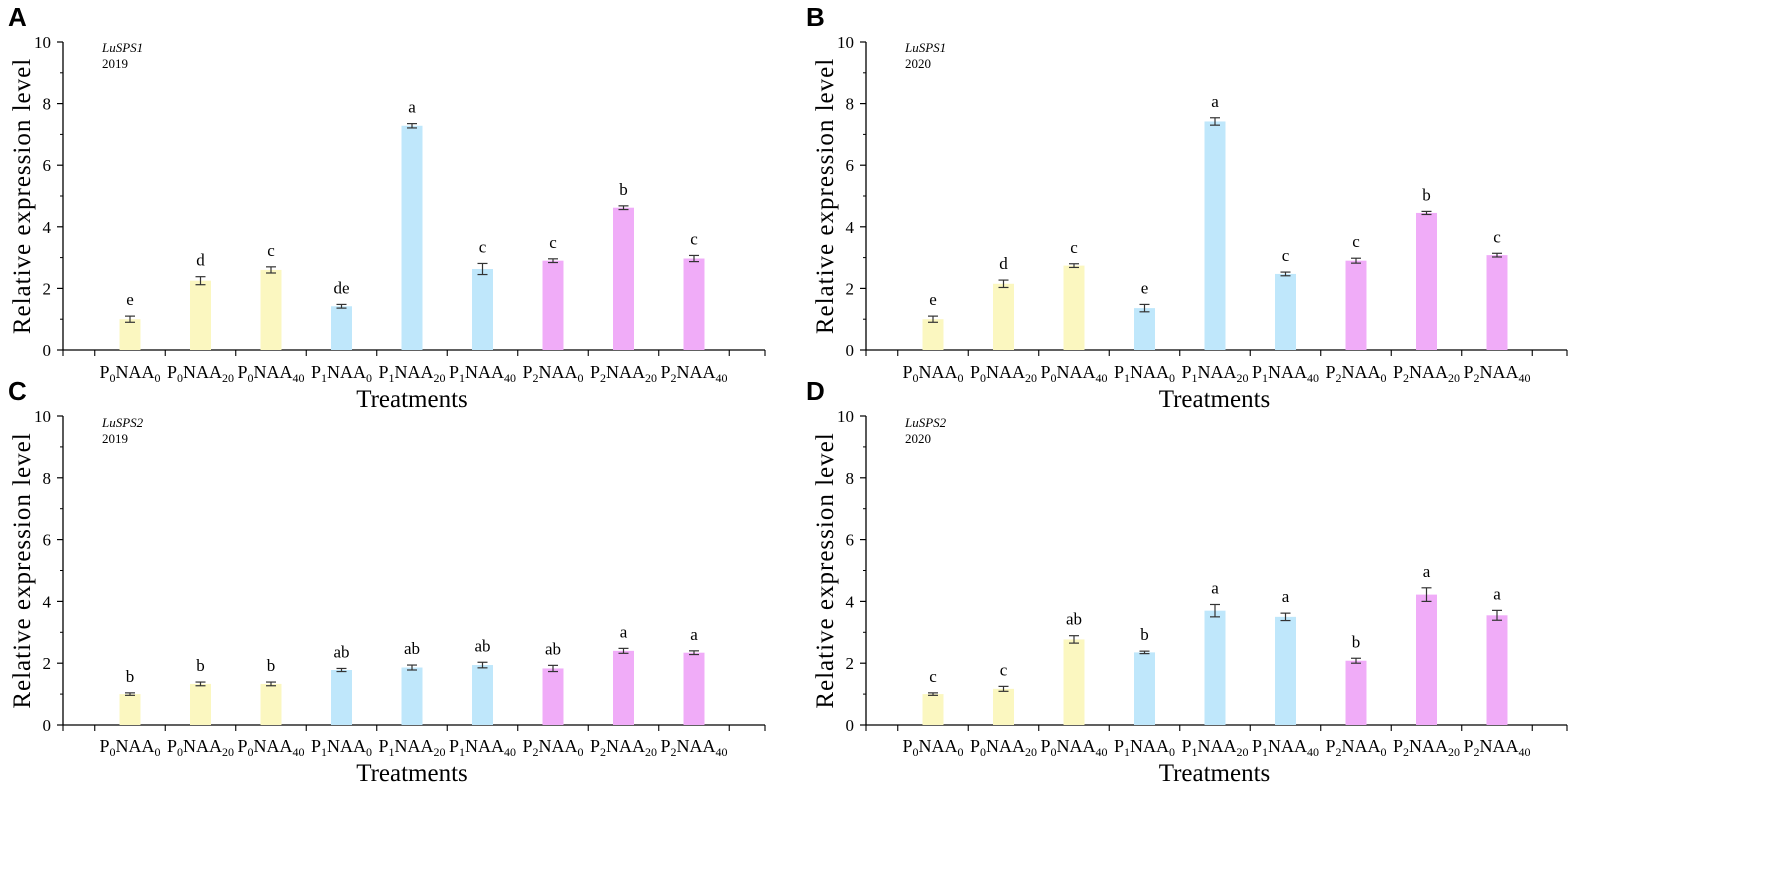 This screenshot has width=1772, height=886. I want to click on category-label: P0NAA20, so click(1003, 373).